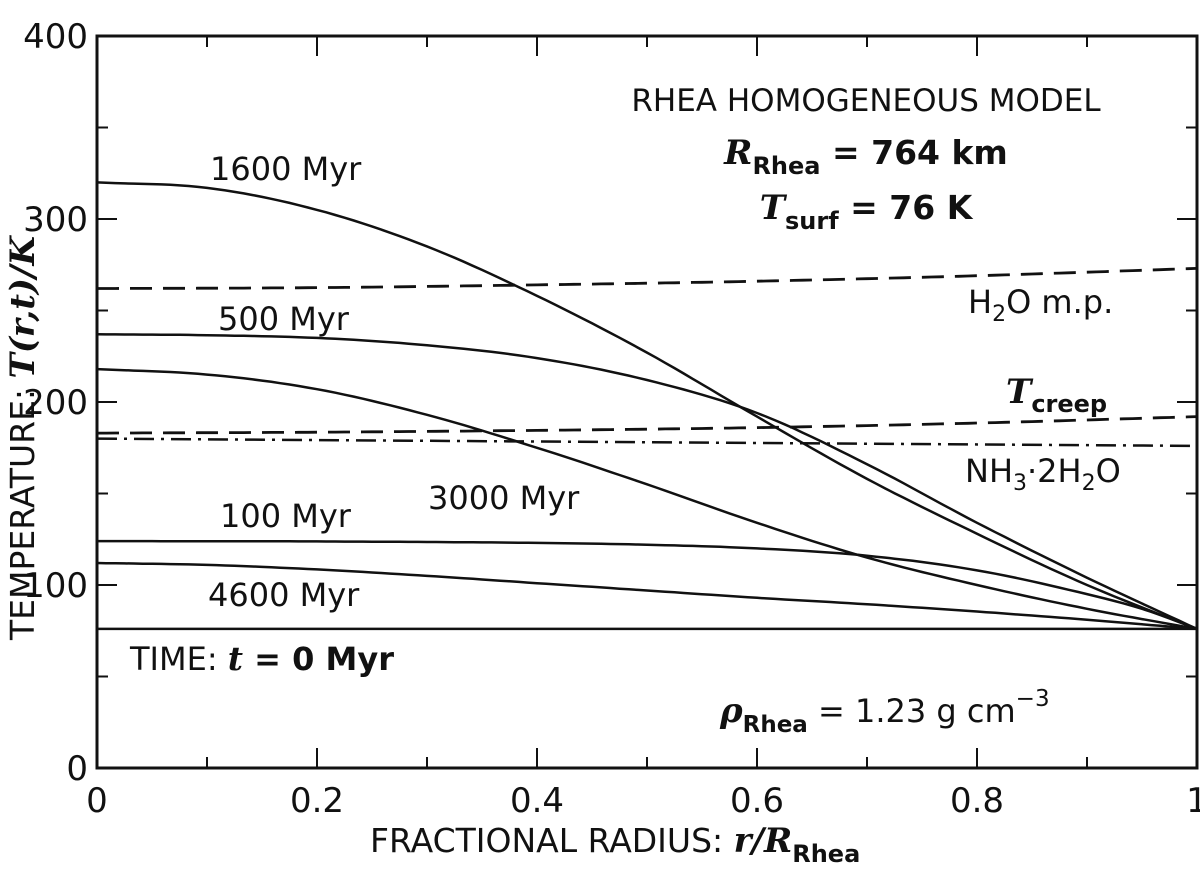 The height and width of the screenshot is (874, 1200). Describe the element at coordinates (647, 278) in the screenshot. I see `series-line-h2o-m-p` at that location.